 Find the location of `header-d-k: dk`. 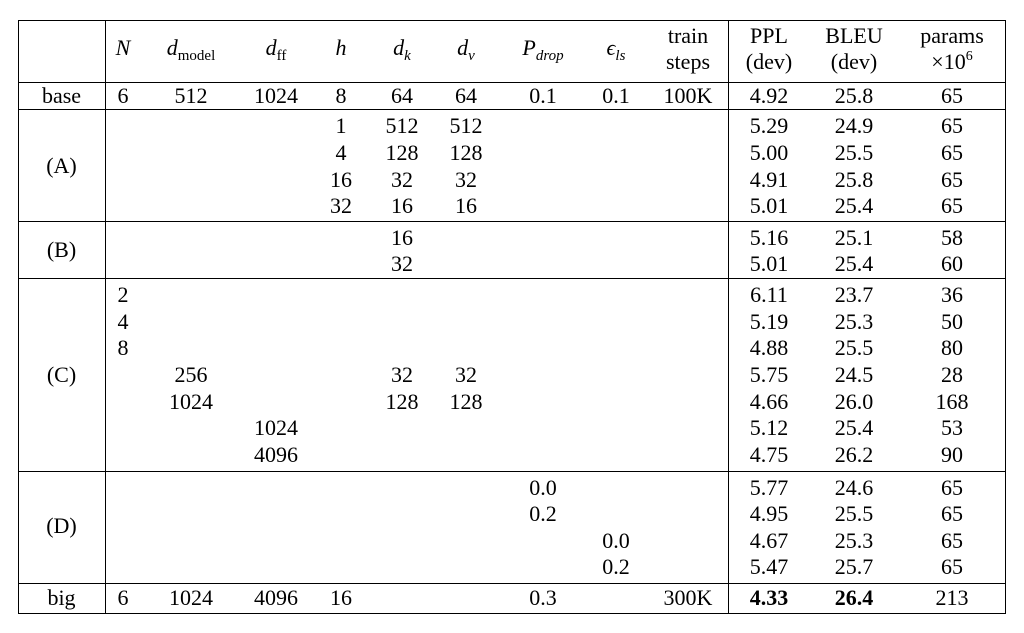

header-d-k: dk is located at coordinates (402, 49).